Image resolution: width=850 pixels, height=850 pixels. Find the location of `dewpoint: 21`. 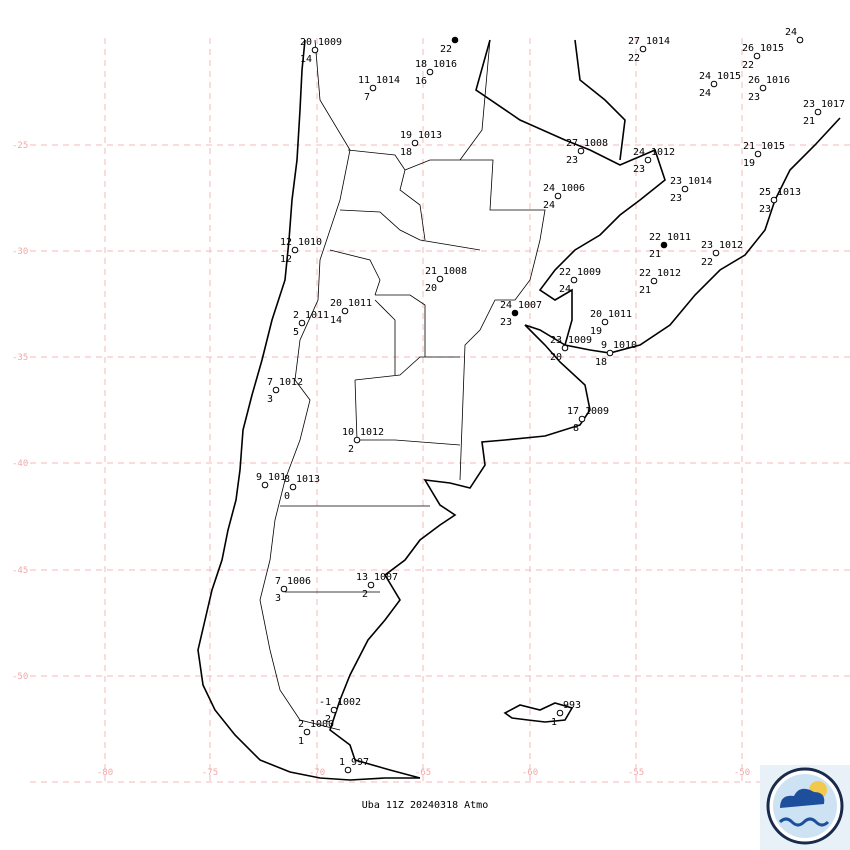

dewpoint: 21 is located at coordinates (809, 121).